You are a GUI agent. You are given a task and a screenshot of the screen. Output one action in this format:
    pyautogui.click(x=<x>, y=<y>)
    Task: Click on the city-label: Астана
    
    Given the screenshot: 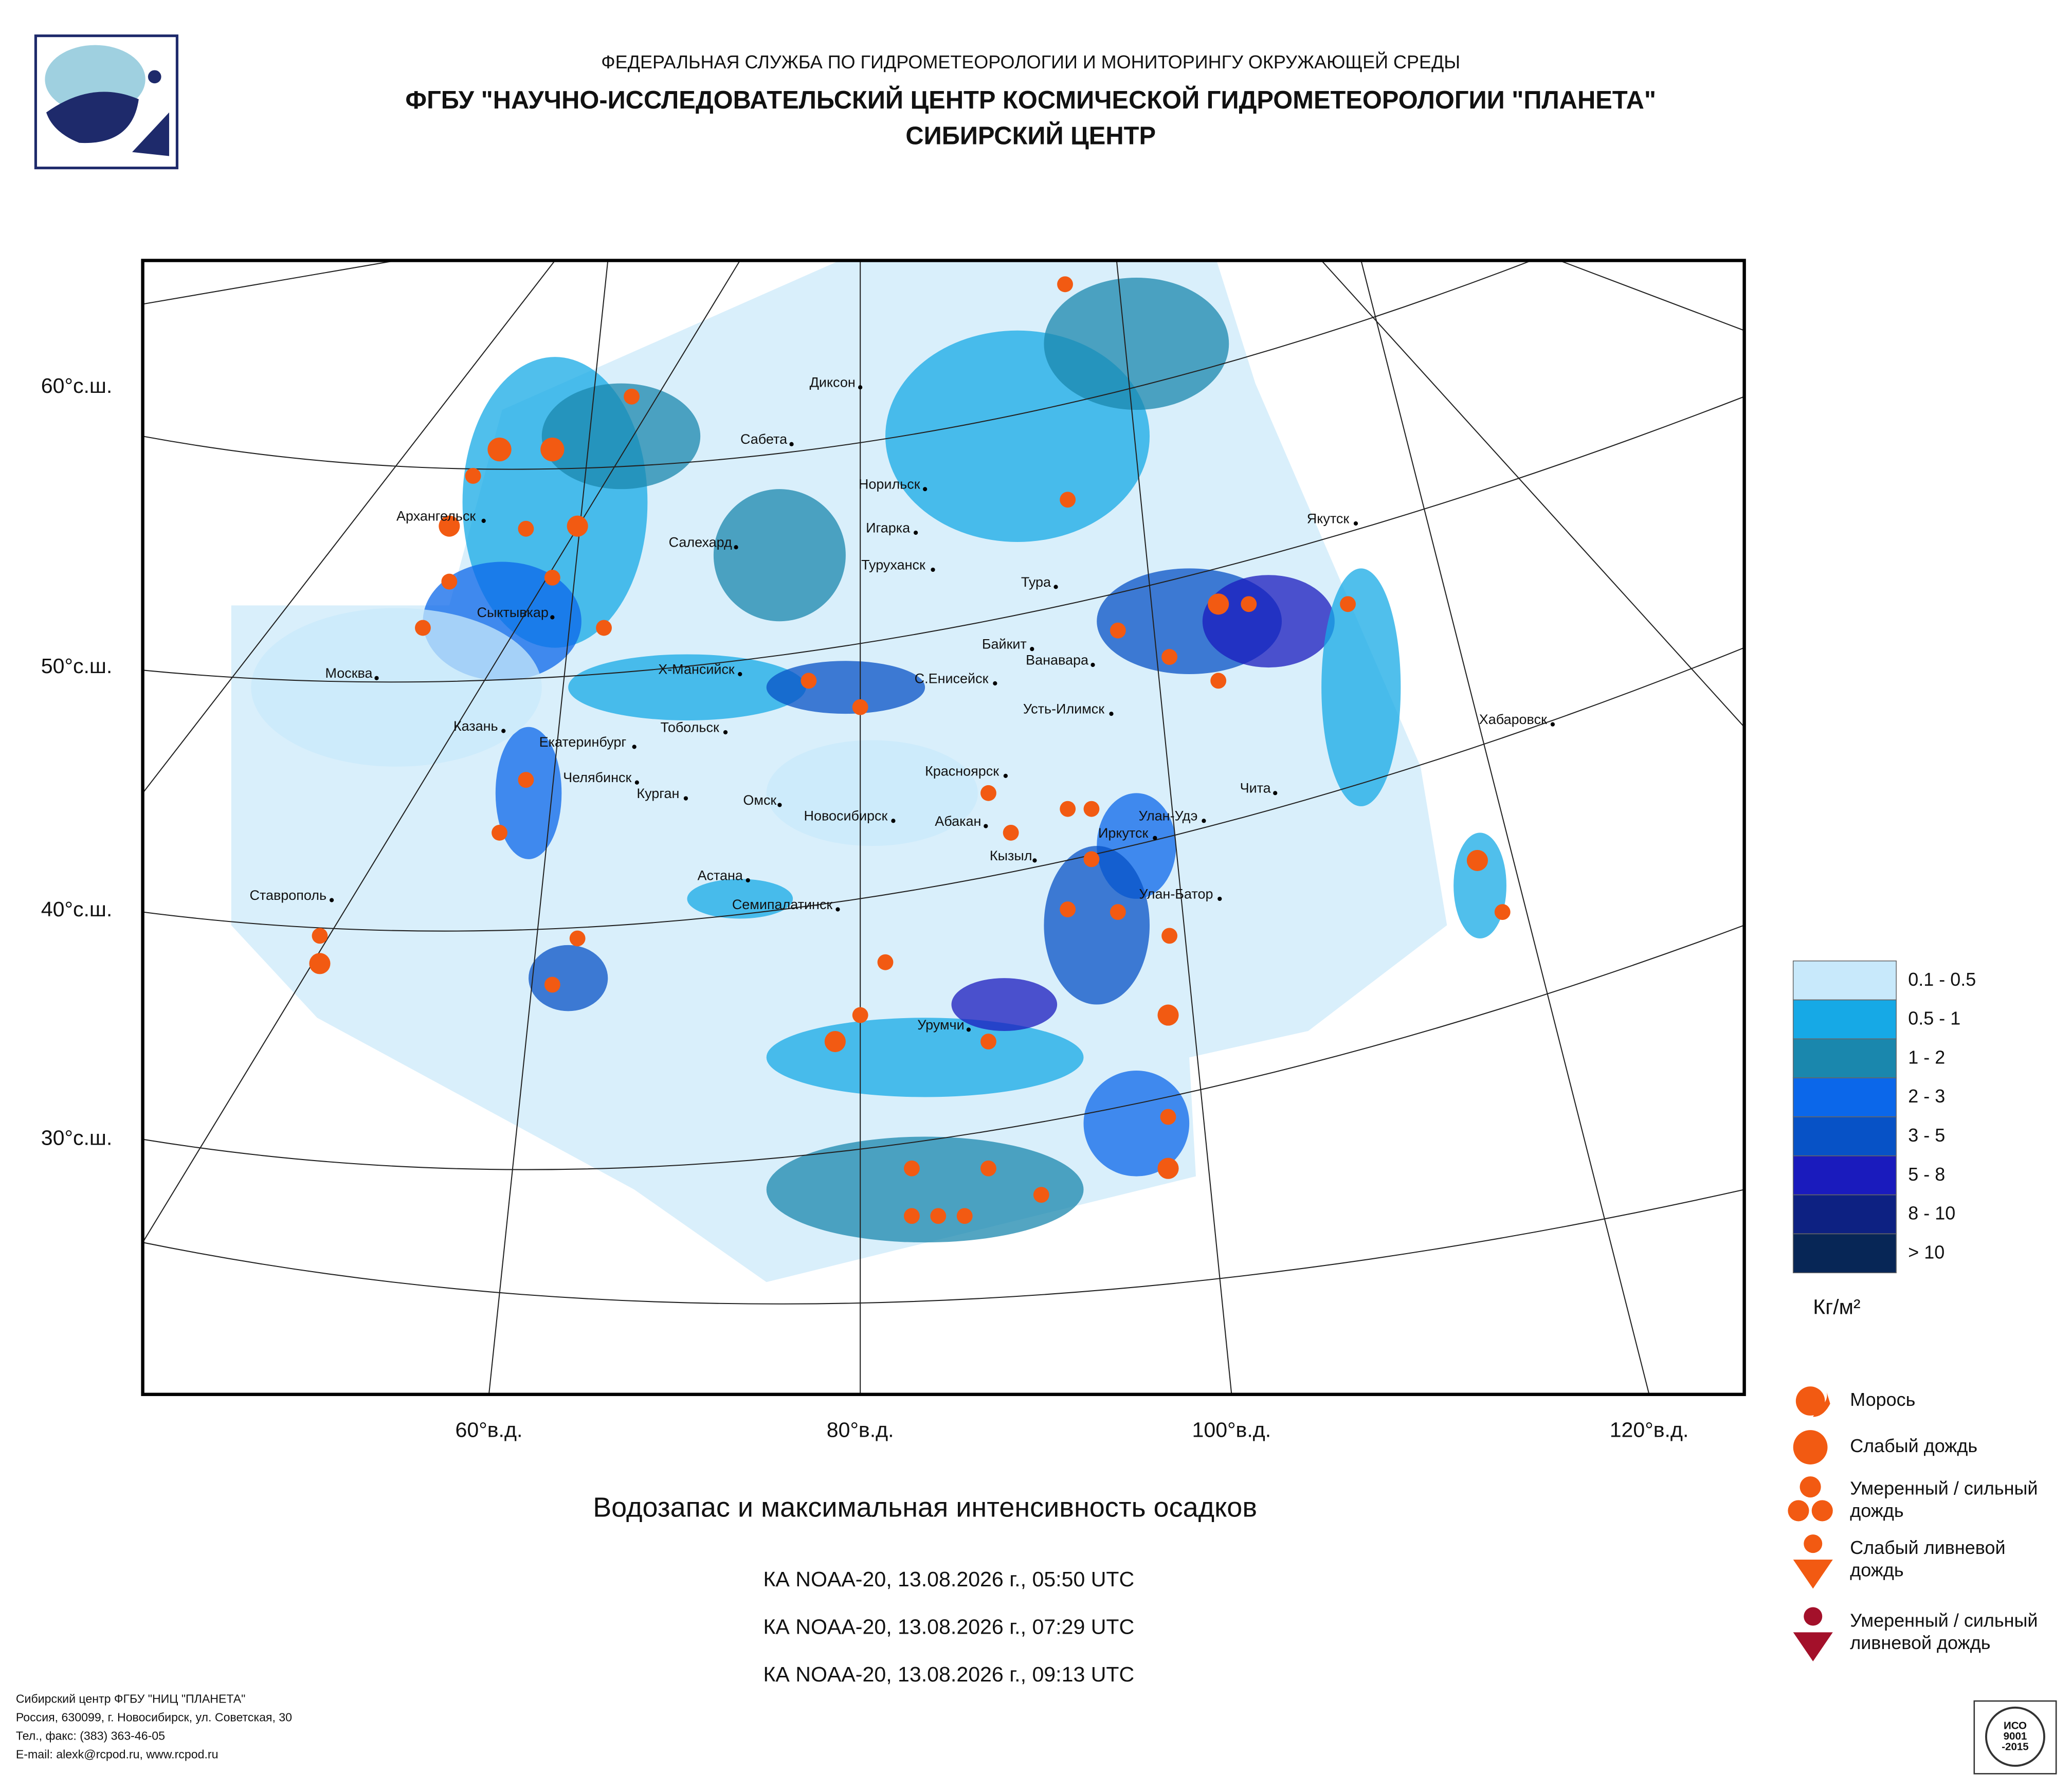 What is the action you would take?
    pyautogui.click(x=720, y=875)
    